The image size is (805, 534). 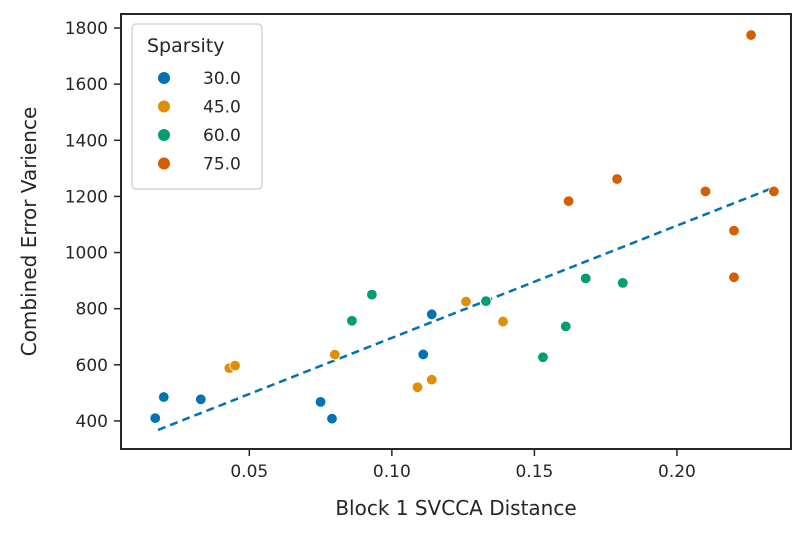 What do you see at coordinates (86, 254) in the screenshot?
I see `y-tick-label: 1000` at bounding box center [86, 254].